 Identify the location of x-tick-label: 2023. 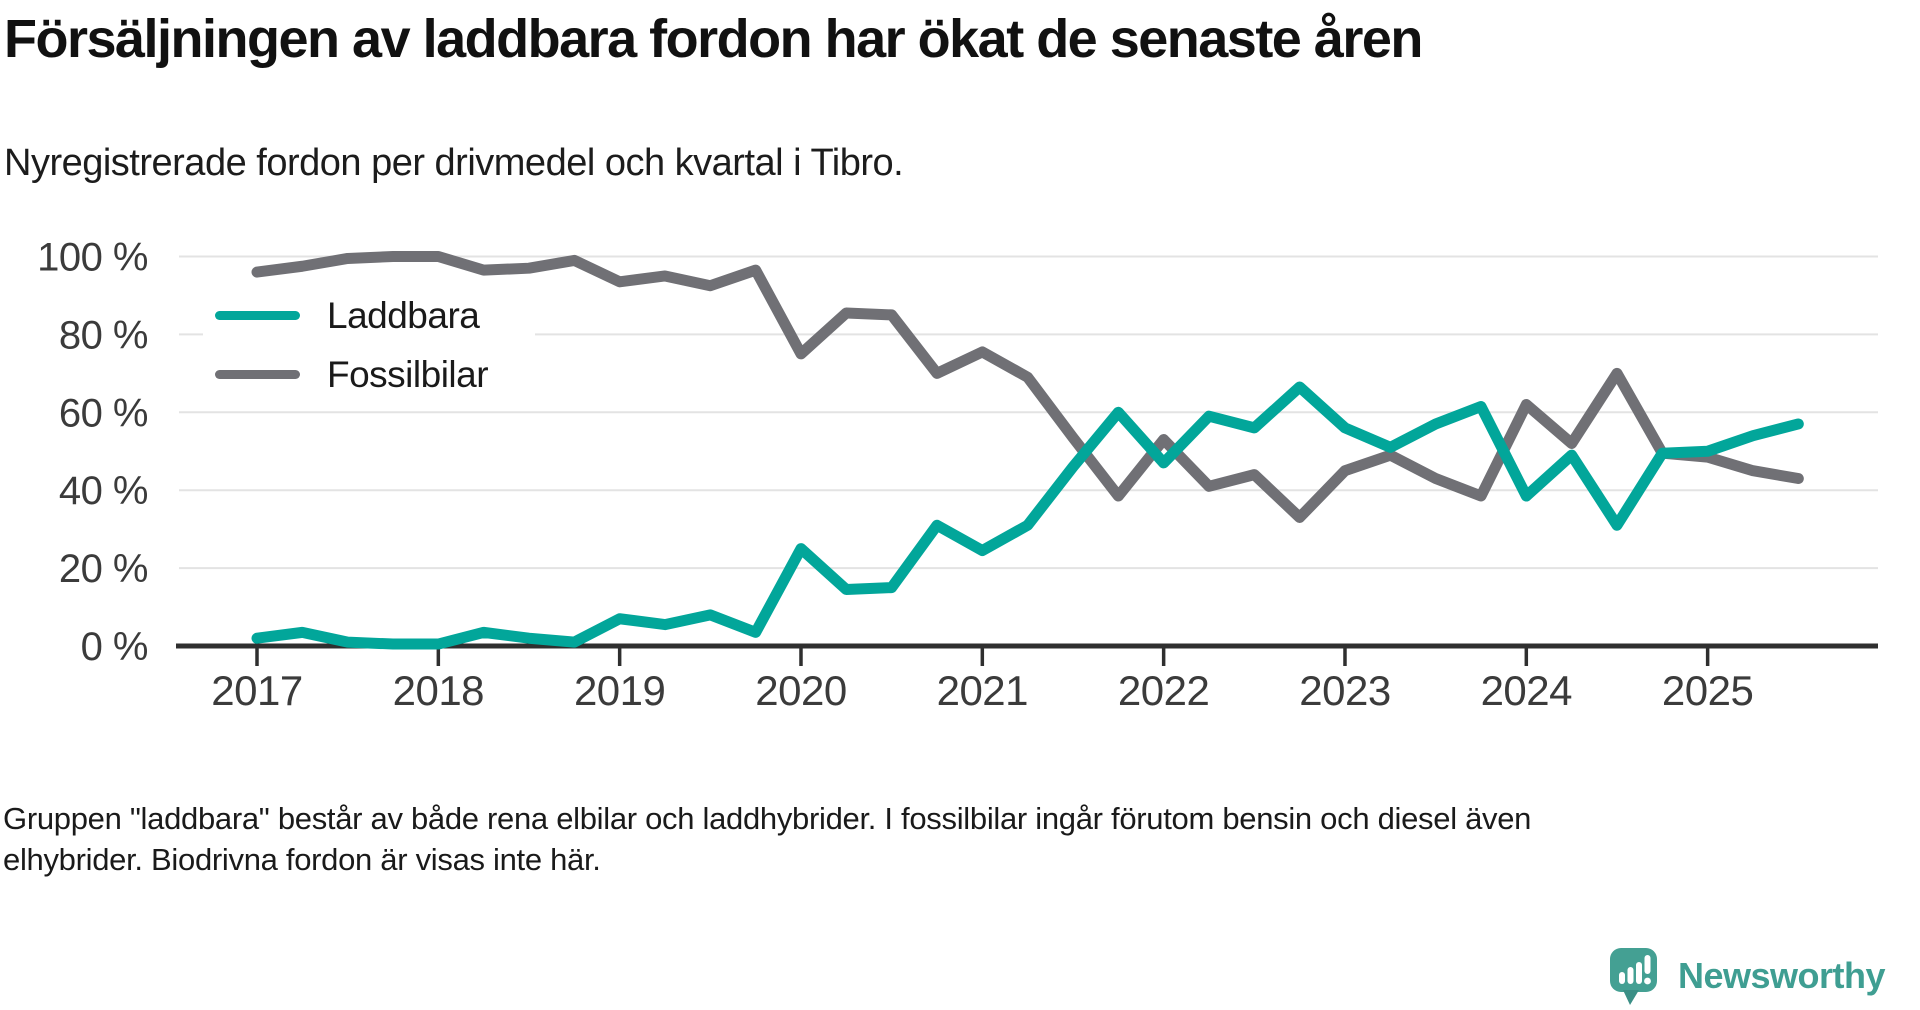
(1344, 690).